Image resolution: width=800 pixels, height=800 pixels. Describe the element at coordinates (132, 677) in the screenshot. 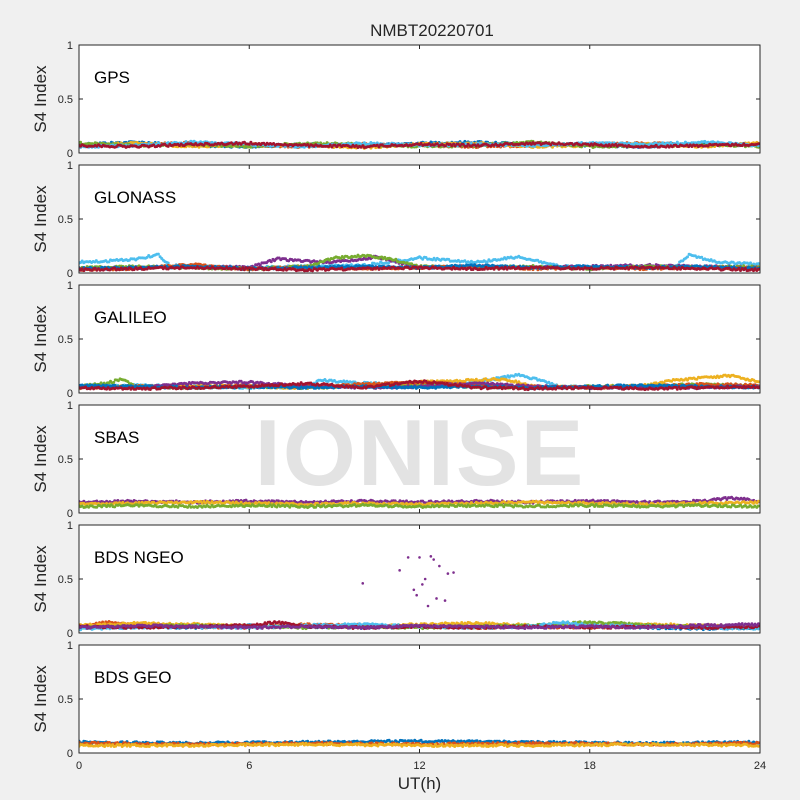

I see `panel-label: BDS GEO` at that location.